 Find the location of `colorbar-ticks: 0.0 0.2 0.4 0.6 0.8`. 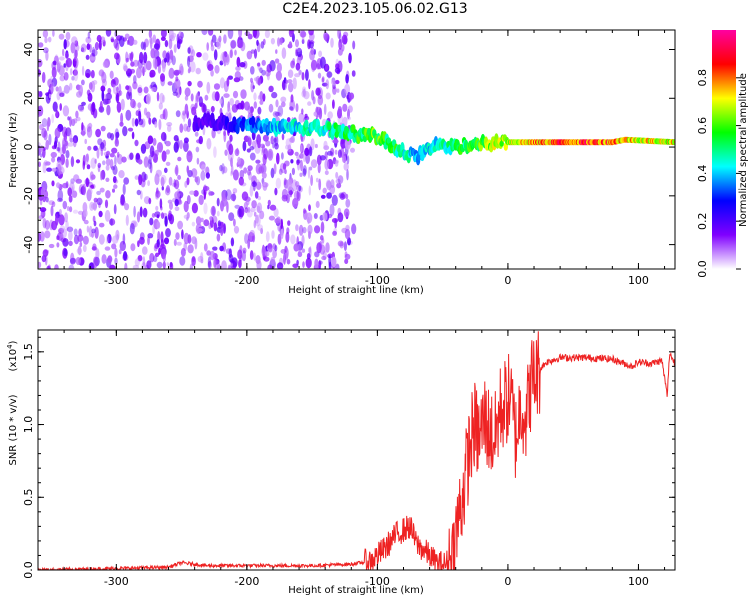

colorbar-ticks: 0.0 0.2 0.4 0.6 0.8 is located at coordinates (718, 173).